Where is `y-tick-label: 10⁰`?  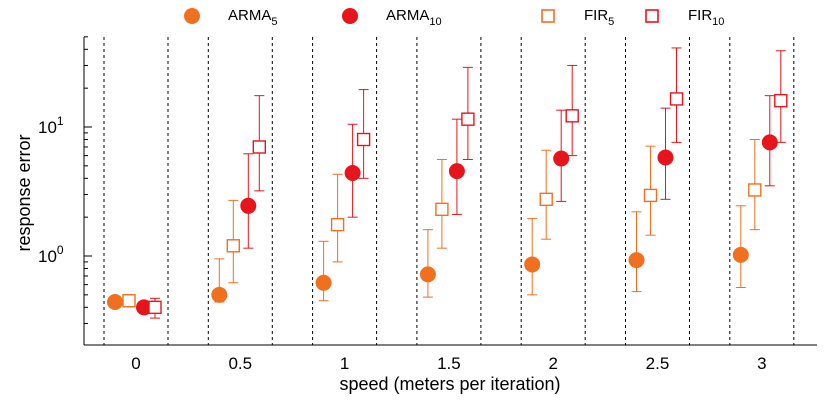 y-tick-label: 10⁰ is located at coordinates (51, 254).